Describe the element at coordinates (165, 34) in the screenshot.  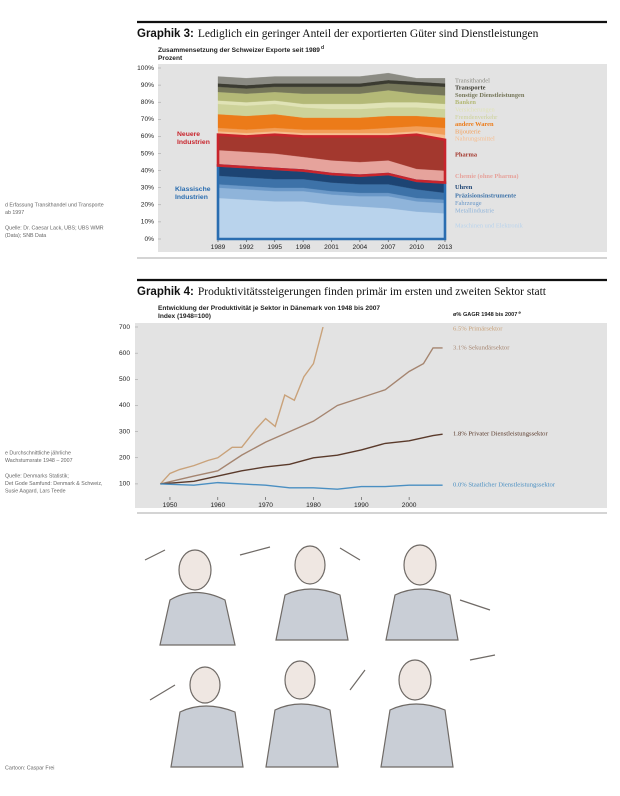
I see `chart-label: Graphik 3:` at that location.